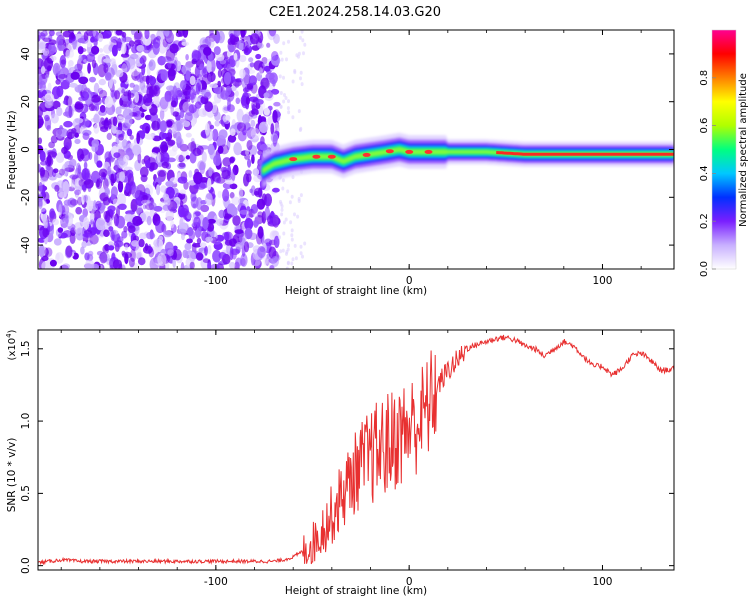 Image resolution: width=750 pixels, height=600 pixels. I want to click on spectrogram-noise-field, so click(172, 149).